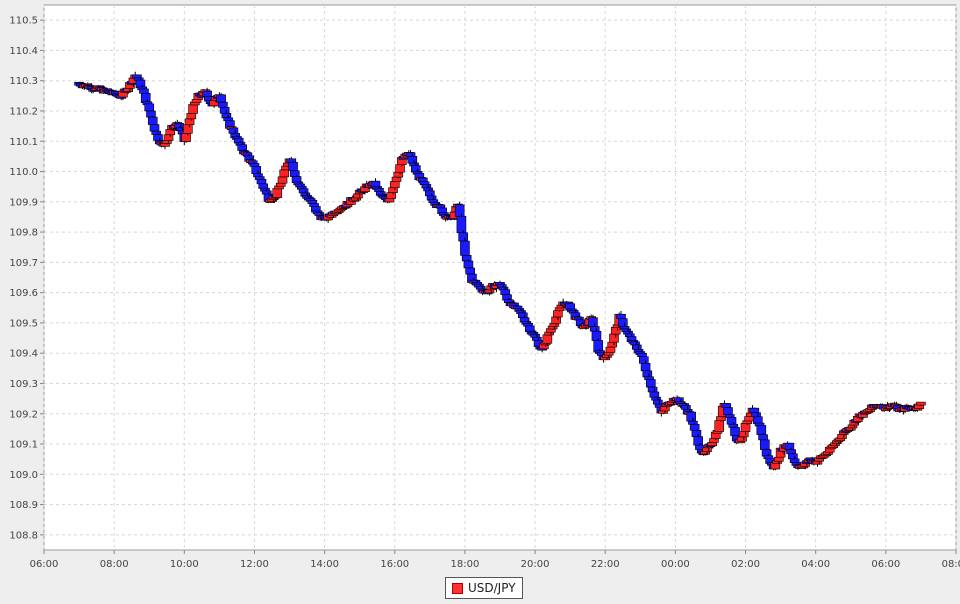  Describe the element at coordinates (465, 564) in the screenshot. I see `x-tick-label: 18:00` at that location.